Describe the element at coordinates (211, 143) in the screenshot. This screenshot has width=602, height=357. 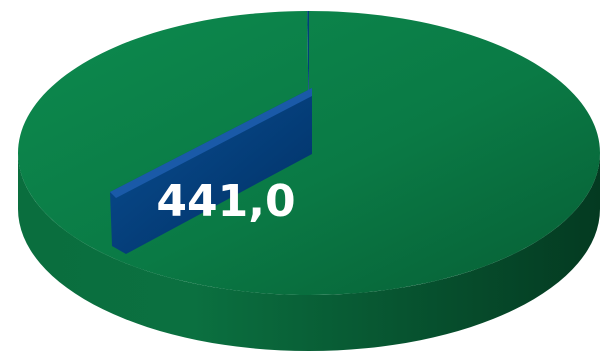
I see `pie-slice-2-cut-edge` at that location.